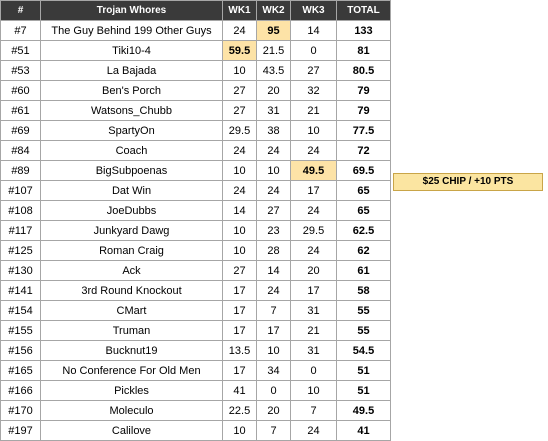  I want to click on table-row: #107 Dat Win 24 24 17 65, so click(195, 190).